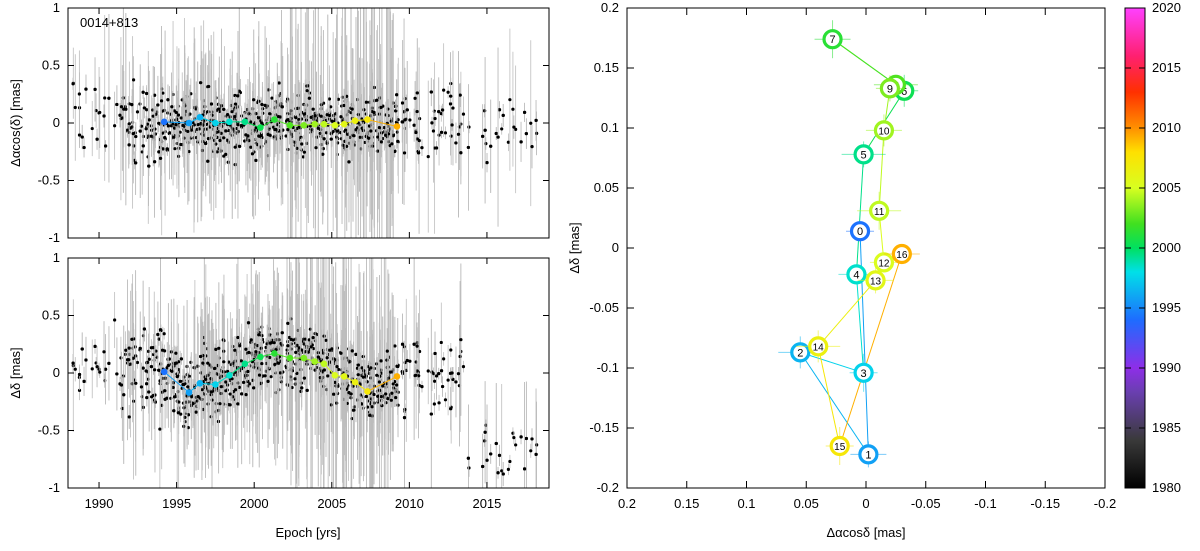  Describe the element at coordinates (56, 7) in the screenshot. I see `top-y-tick-label: 1` at that location.